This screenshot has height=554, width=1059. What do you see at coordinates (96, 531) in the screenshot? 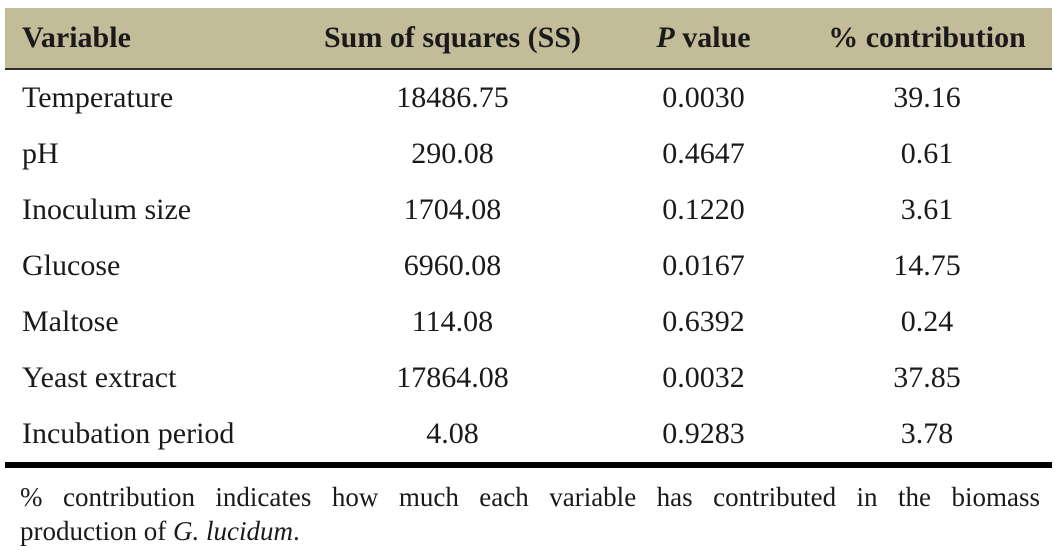
I see `footnote-line2-prefix: production of` at bounding box center [96, 531].